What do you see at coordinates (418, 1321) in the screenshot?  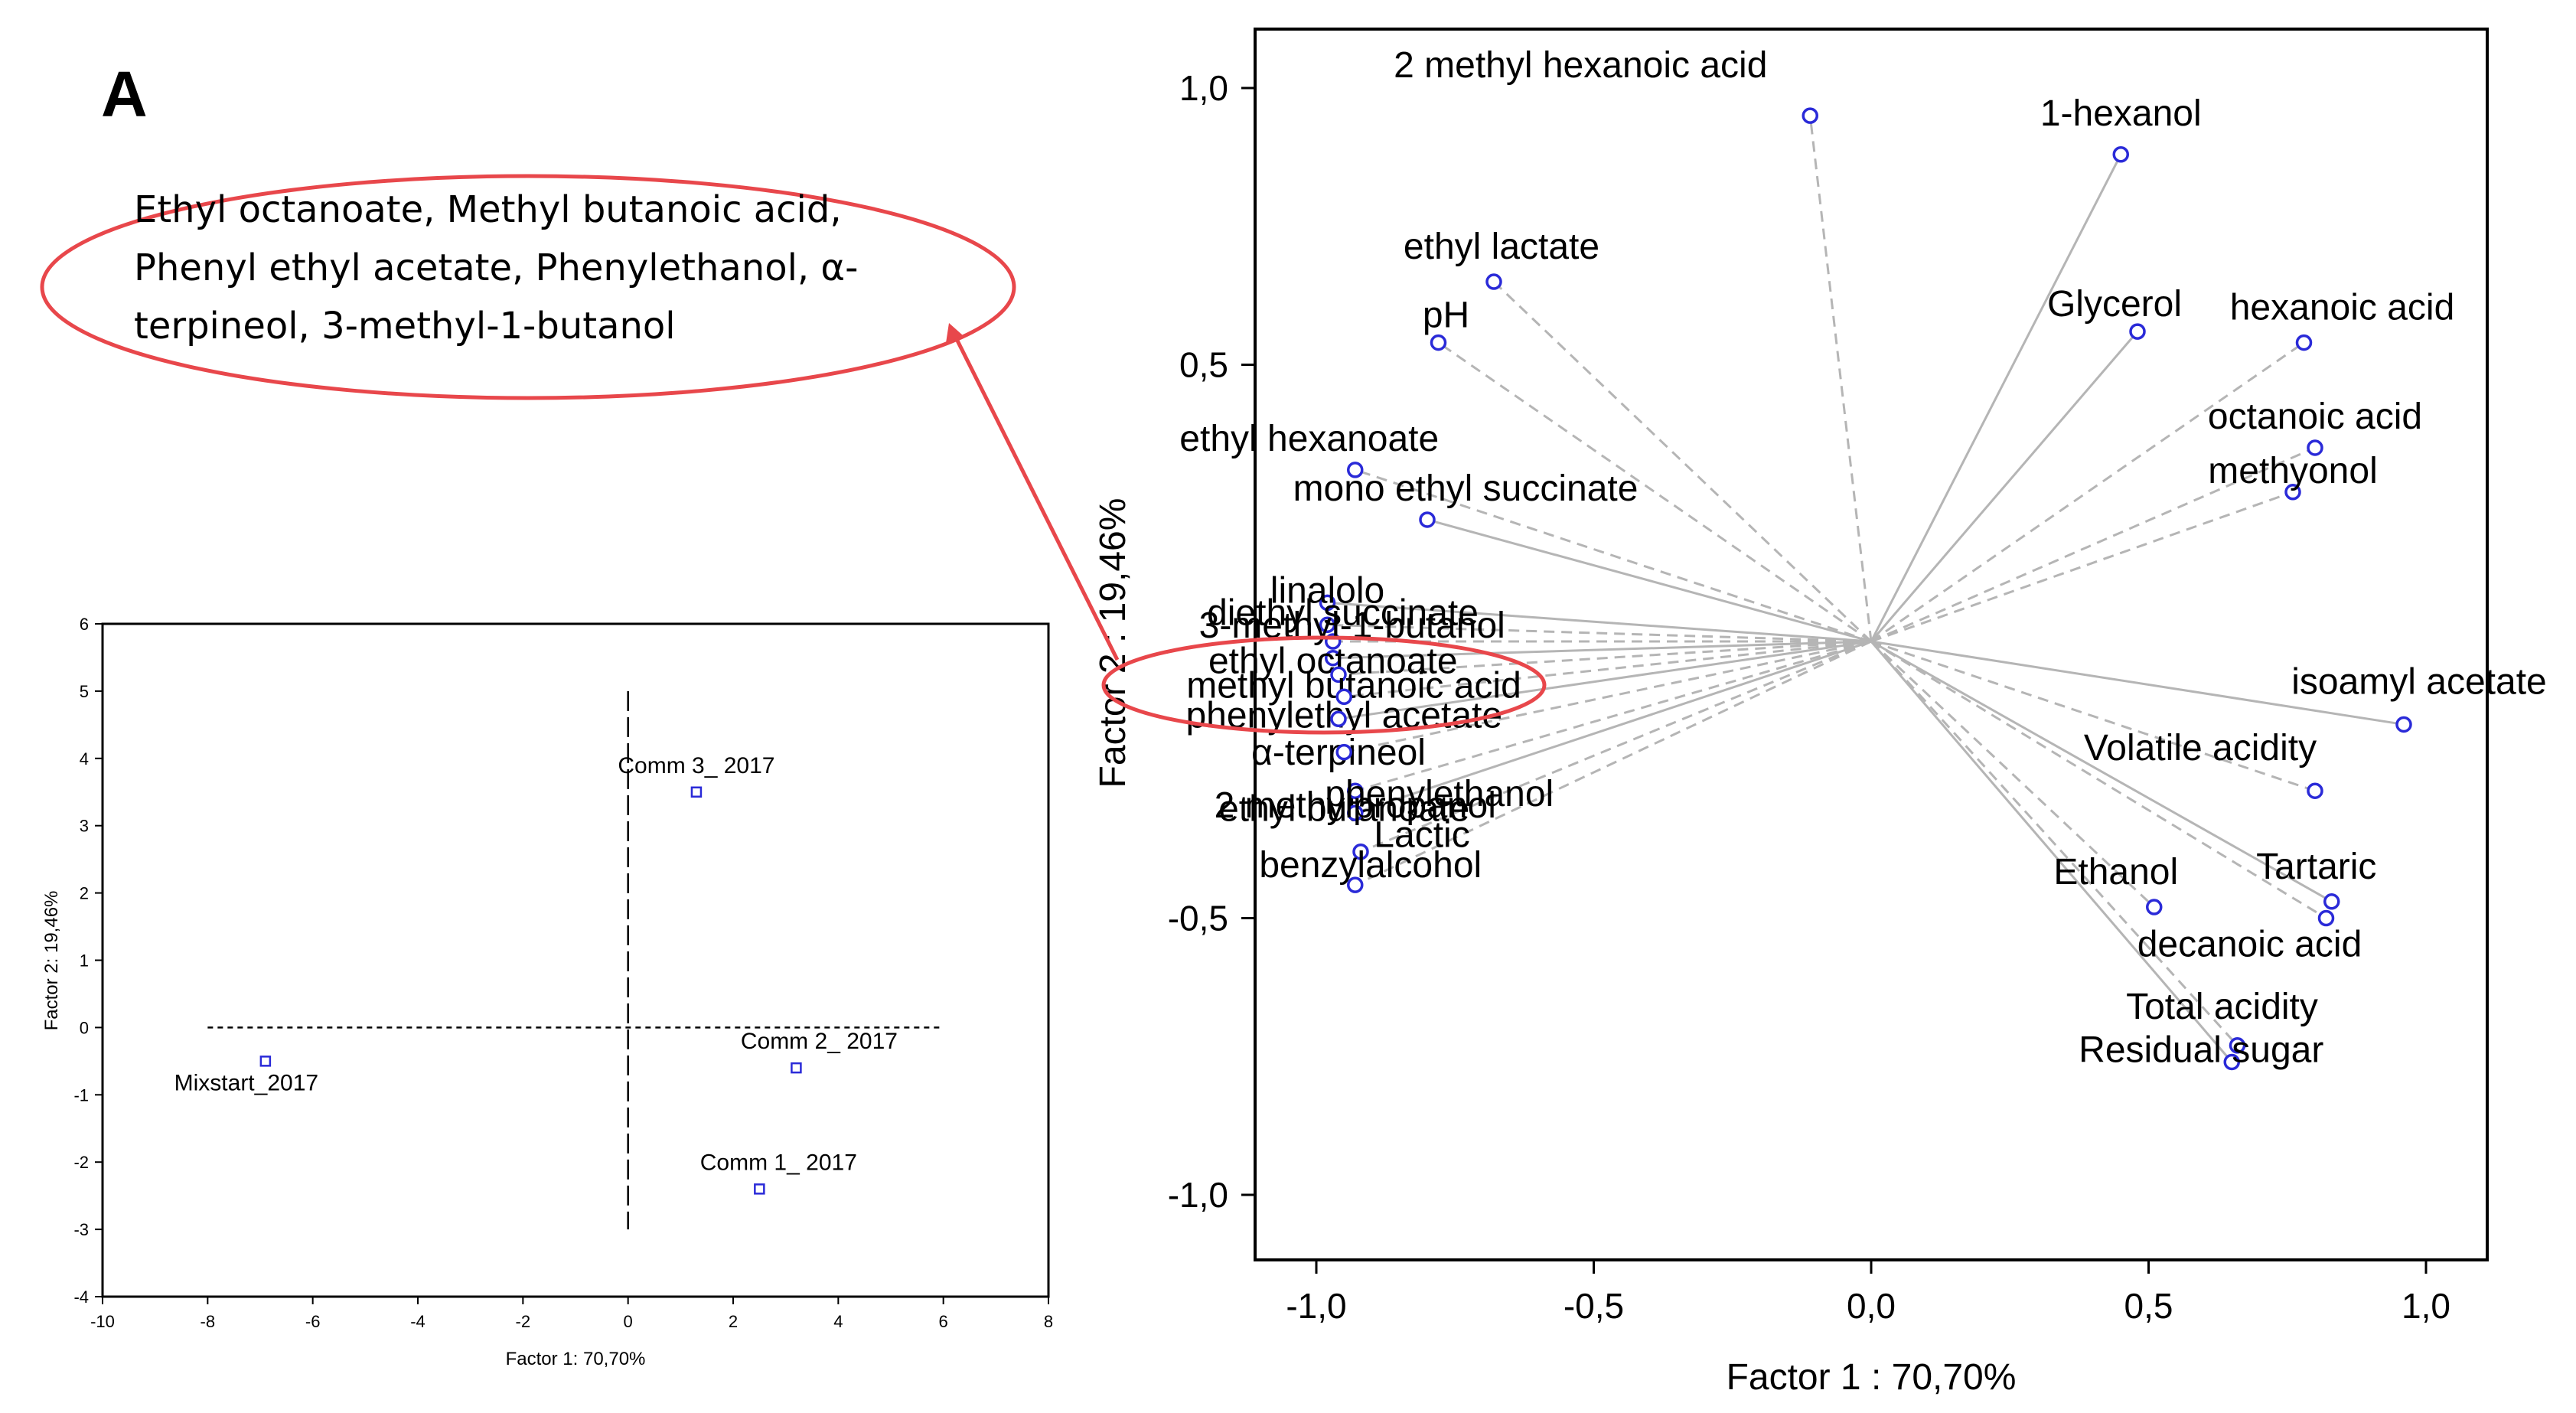 I see `scores-x-tick-label: -4` at bounding box center [418, 1321].